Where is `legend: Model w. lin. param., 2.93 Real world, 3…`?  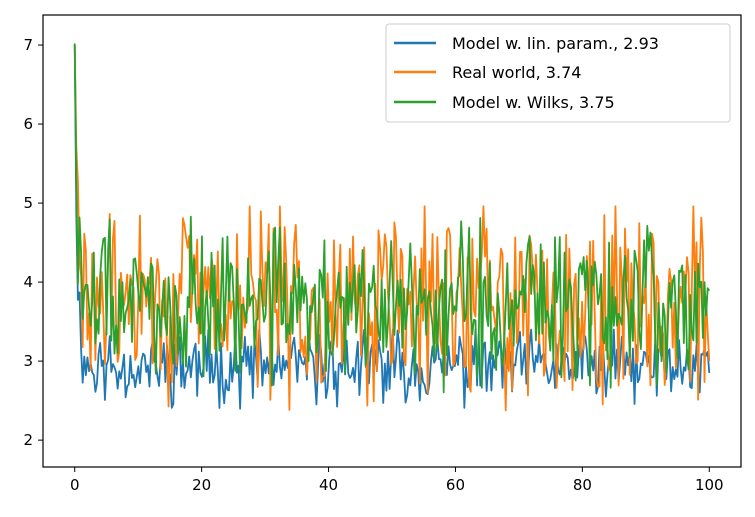
legend: Model w. lin. param., 2.93 Real world, 3… is located at coordinates (558, 73).